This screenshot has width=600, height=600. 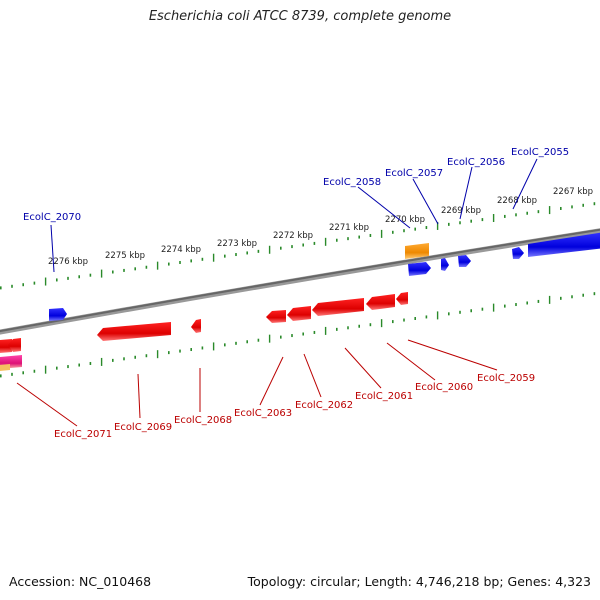 What do you see at coordinates (384, 396) in the screenshot?
I see `gene-label: EcolC_2061` at bounding box center [384, 396].